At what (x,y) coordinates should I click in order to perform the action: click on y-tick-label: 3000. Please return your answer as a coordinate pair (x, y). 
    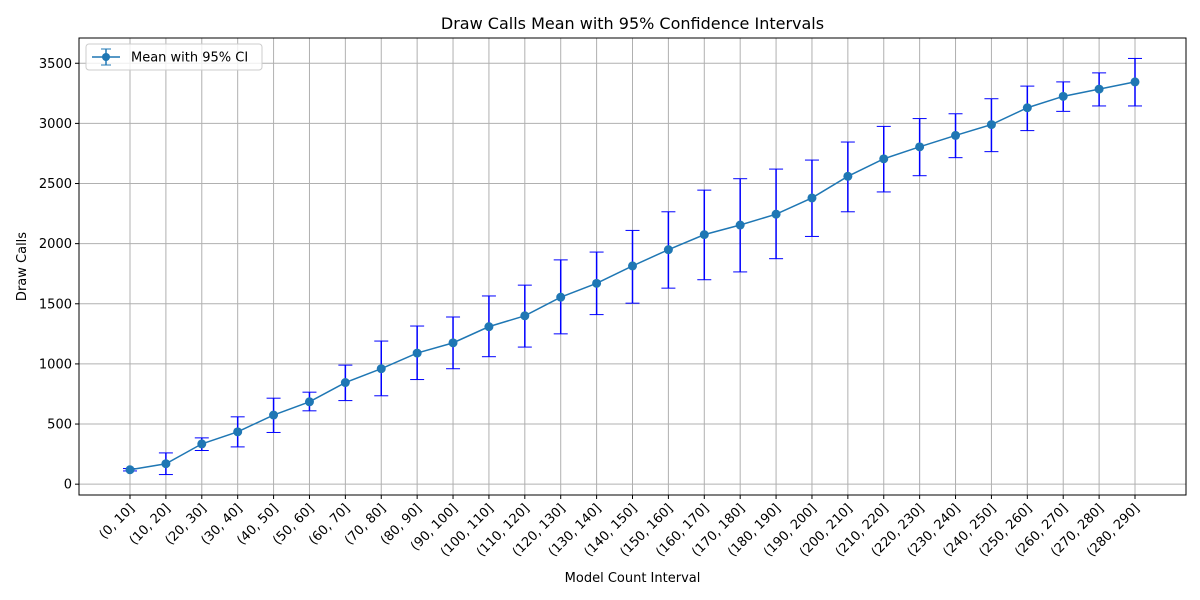
    Looking at the image, I should click on (55, 124).